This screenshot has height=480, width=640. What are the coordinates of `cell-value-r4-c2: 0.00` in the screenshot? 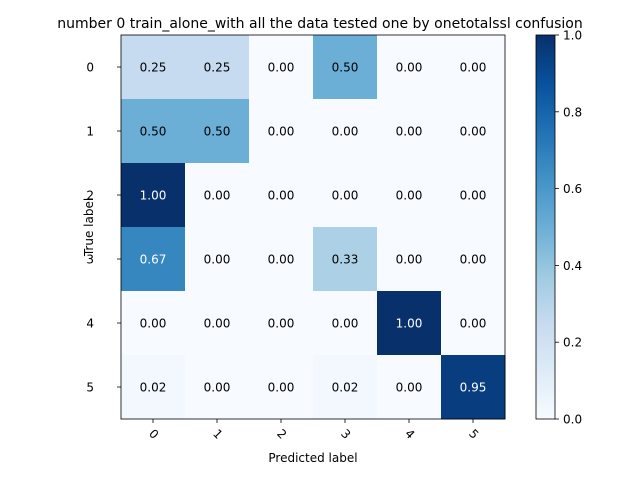 It's located at (281, 324).